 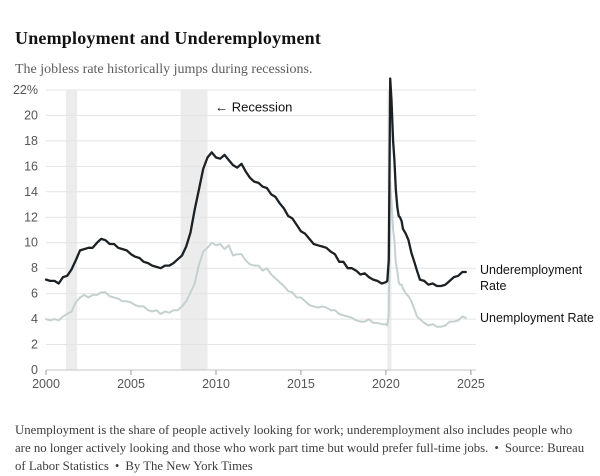 What do you see at coordinates (34, 345) in the screenshot?
I see `y-axis-tick-label: 2` at bounding box center [34, 345].